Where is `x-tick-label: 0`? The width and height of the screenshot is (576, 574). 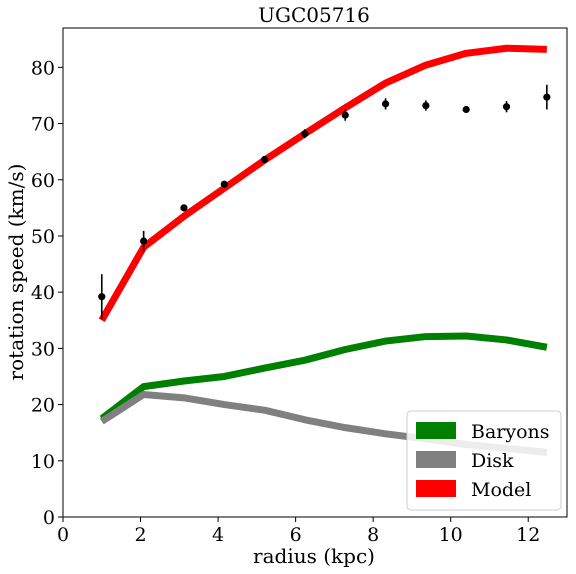 x-tick-label: 0 is located at coordinates (63, 535).